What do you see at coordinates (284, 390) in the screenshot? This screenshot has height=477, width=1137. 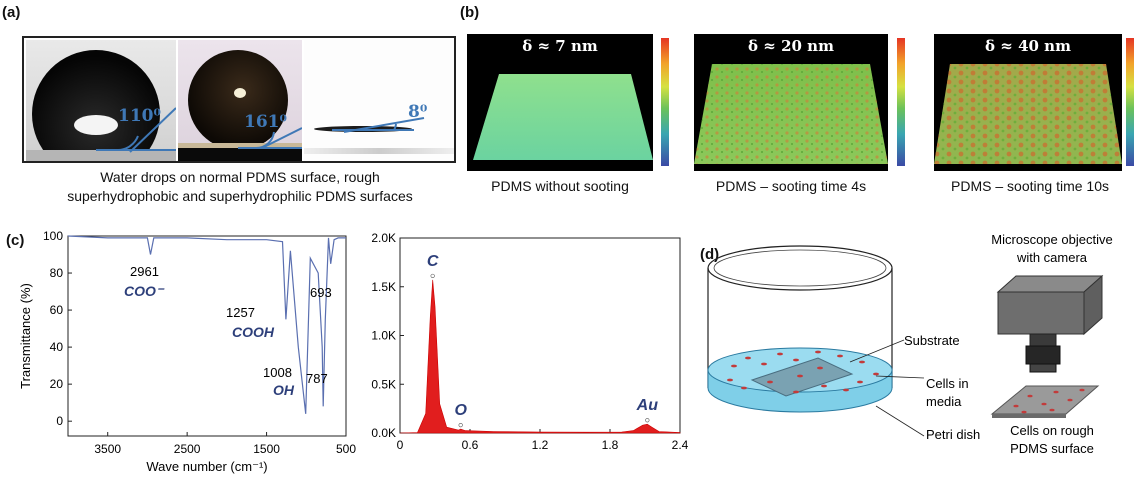 I see `peak-1008-group: OH` at bounding box center [284, 390].